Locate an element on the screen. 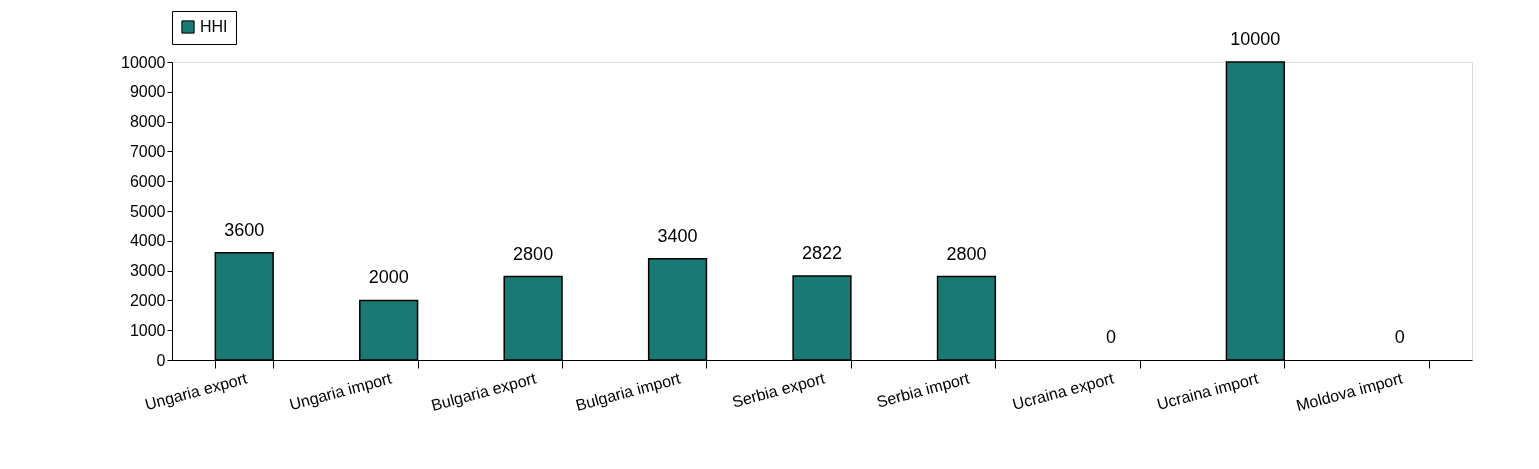 The image size is (1539, 469). y-tick-label: 3000 is located at coordinates (147, 271).